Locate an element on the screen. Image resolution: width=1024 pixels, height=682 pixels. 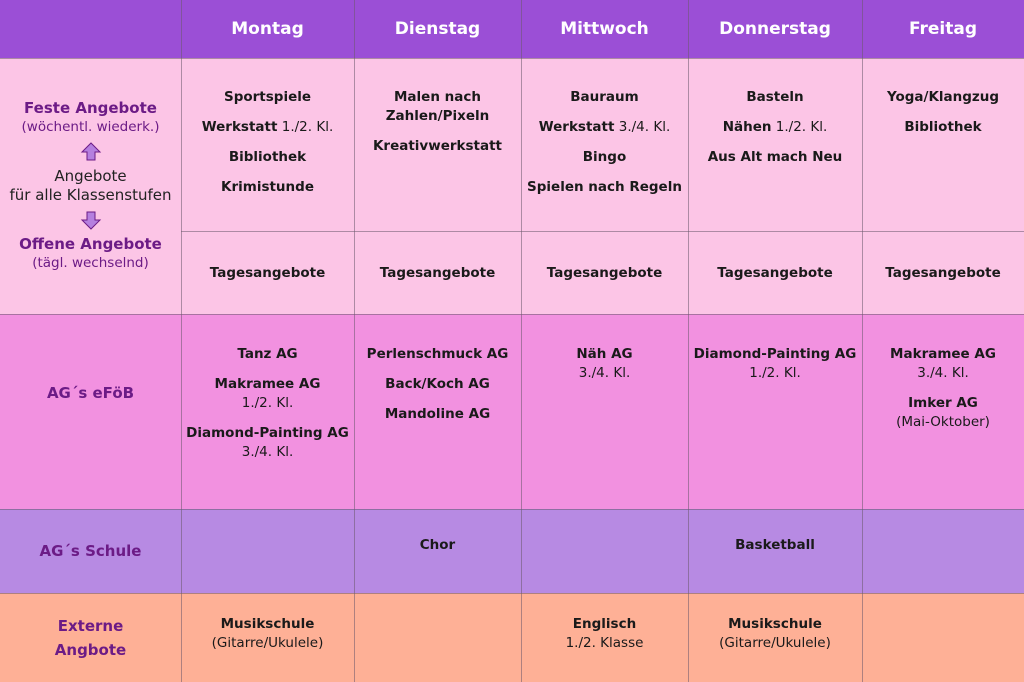
activity: Werkstatt 1./2. Kl. is located at coordinates (267, 127).